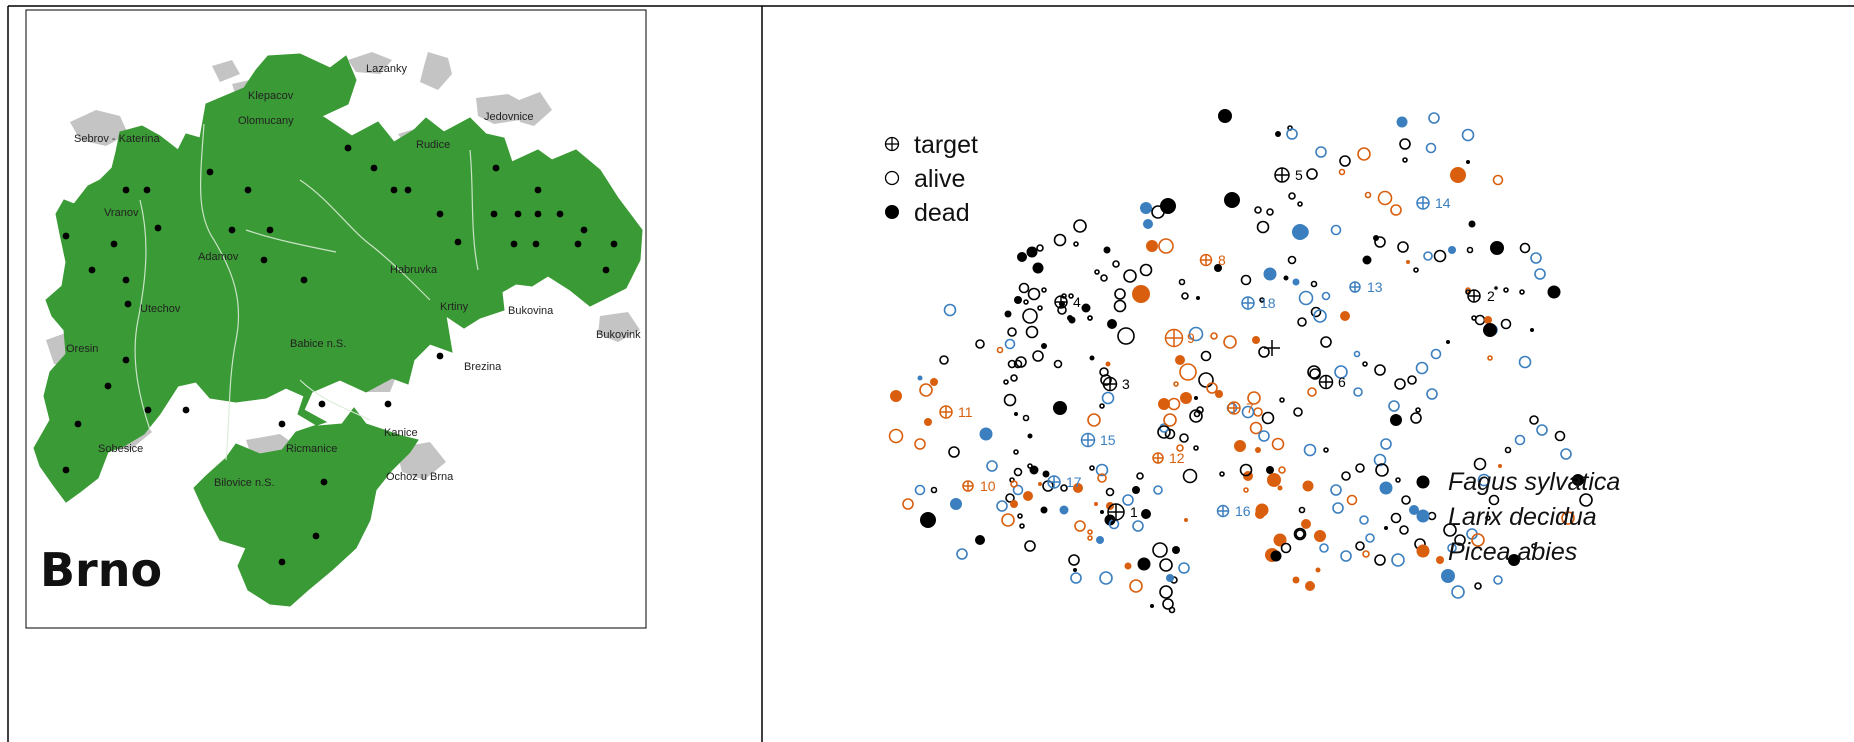  I want to click on town-label: Adamov, so click(218, 257).